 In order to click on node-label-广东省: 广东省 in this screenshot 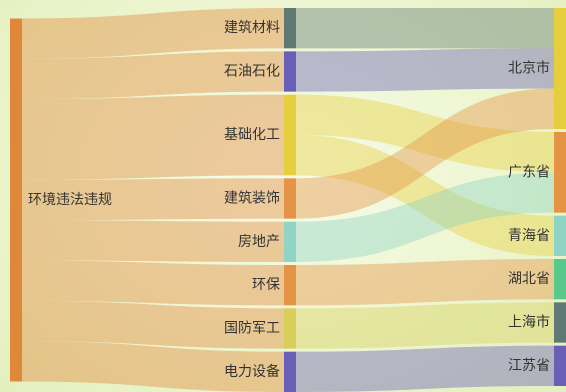, I will do `click(529, 172)`.